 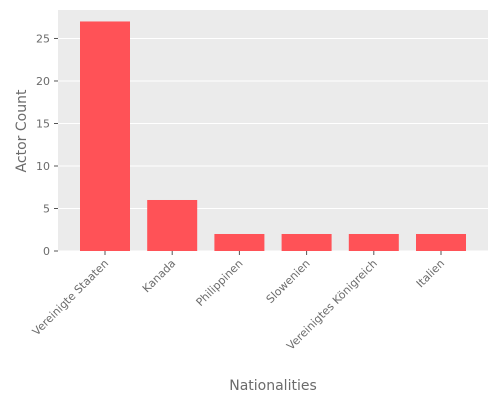 What do you see at coordinates (273, 386) in the screenshot?
I see `x-axis-label: Nationalities` at bounding box center [273, 386].